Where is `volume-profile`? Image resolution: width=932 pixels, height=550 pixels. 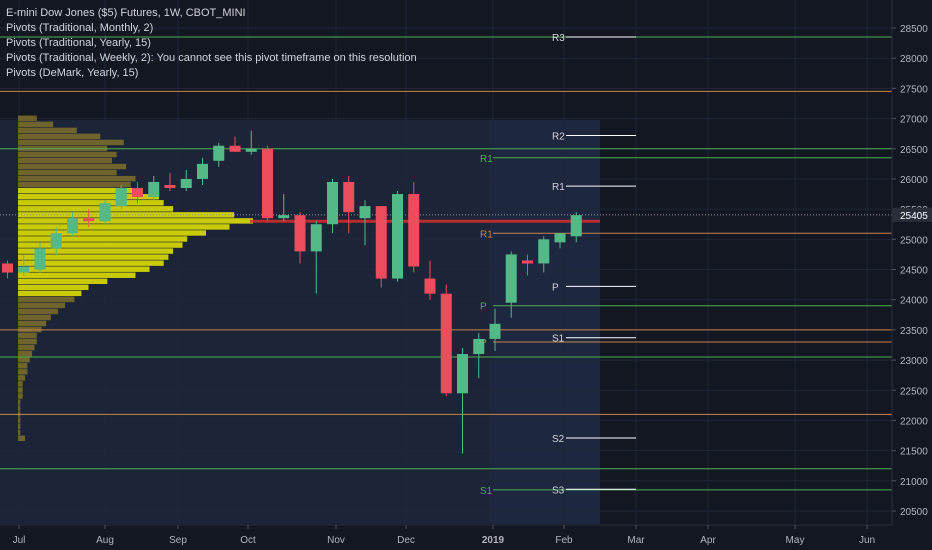
volume-profile is located at coordinates (135, 278).